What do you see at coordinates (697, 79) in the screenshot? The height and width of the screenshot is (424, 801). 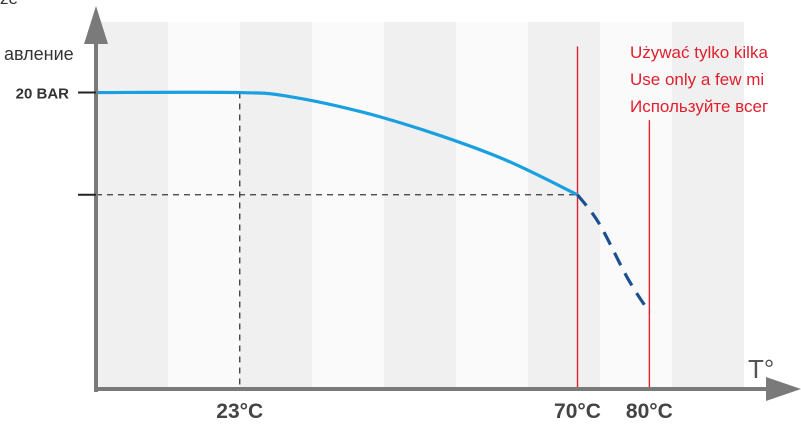 I see `annotation-line: Use only a few mi` at bounding box center [697, 79].